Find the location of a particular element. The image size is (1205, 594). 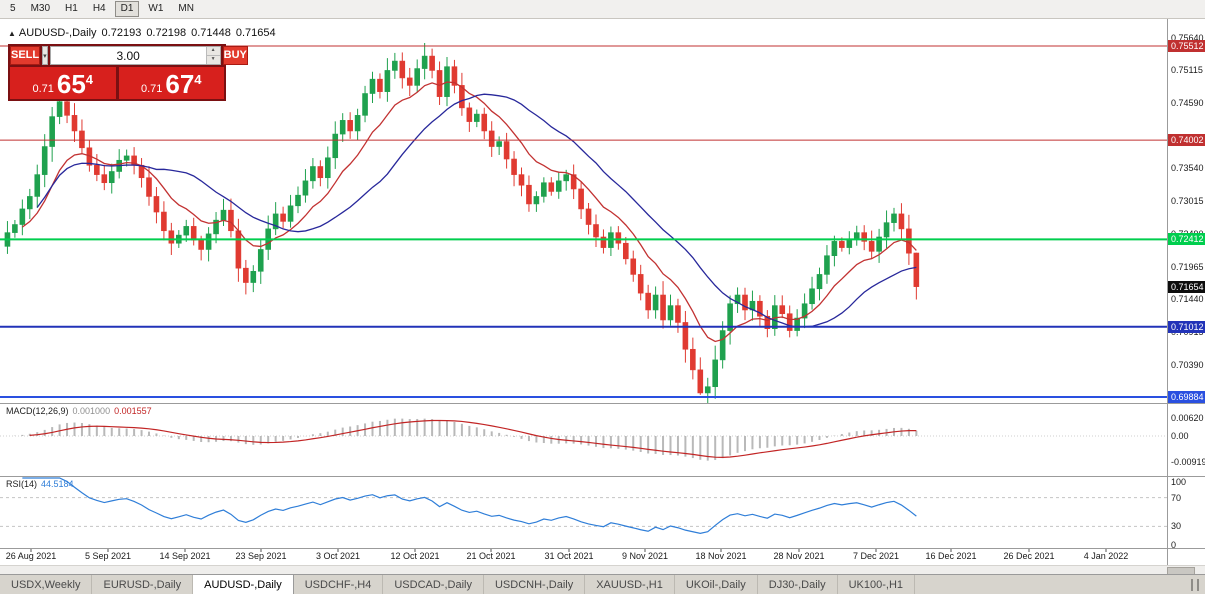

price-level-badge: 0.75512 is located at coordinates (1186, 45).